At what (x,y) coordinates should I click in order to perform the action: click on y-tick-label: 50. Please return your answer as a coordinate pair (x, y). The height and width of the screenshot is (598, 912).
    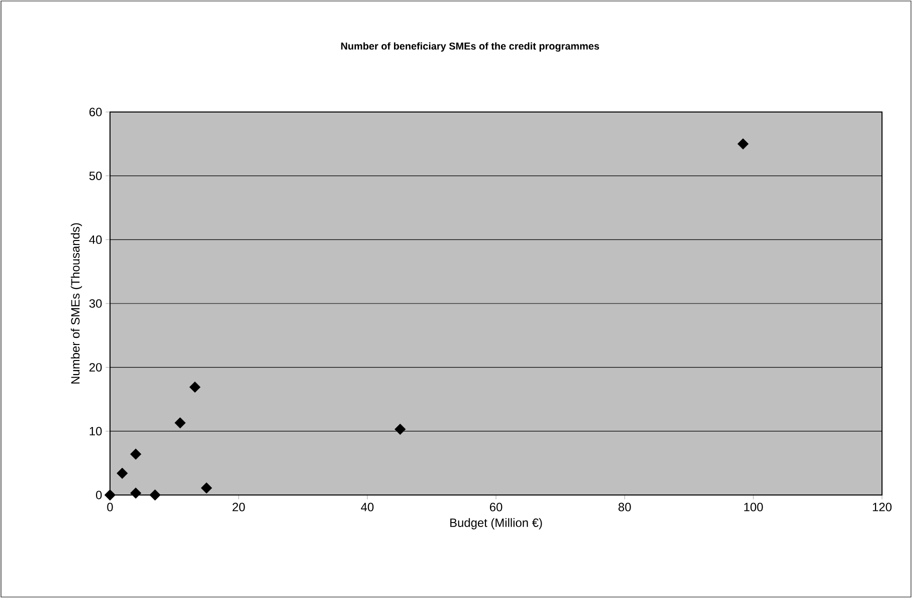
    Looking at the image, I should click on (95, 176).